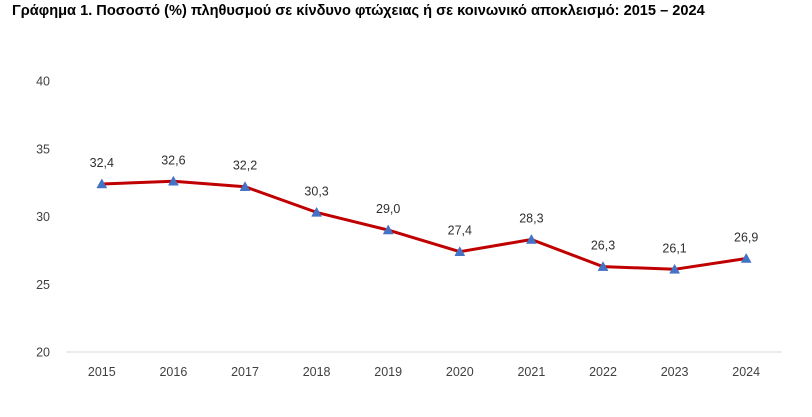 Image resolution: width=812 pixels, height=417 pixels. I want to click on data-value-label: 30,3, so click(316, 191).